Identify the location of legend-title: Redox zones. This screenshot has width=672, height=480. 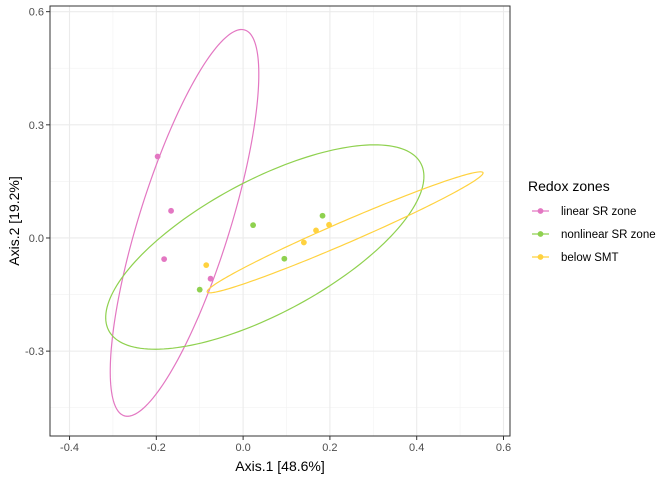
(569, 186).